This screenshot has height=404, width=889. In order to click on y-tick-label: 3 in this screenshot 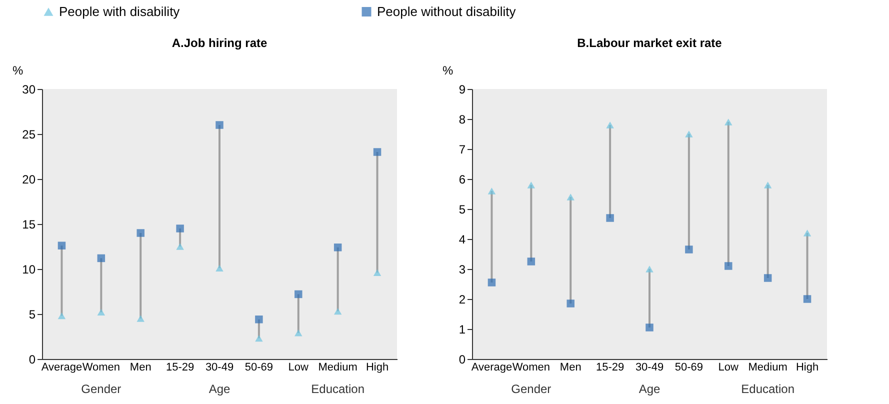, I will do `click(462, 269)`.